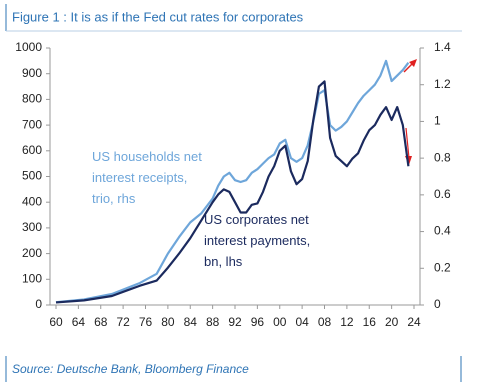 This screenshot has height=390, width=478. I want to click on x-tick-label: 08, so click(325, 322).